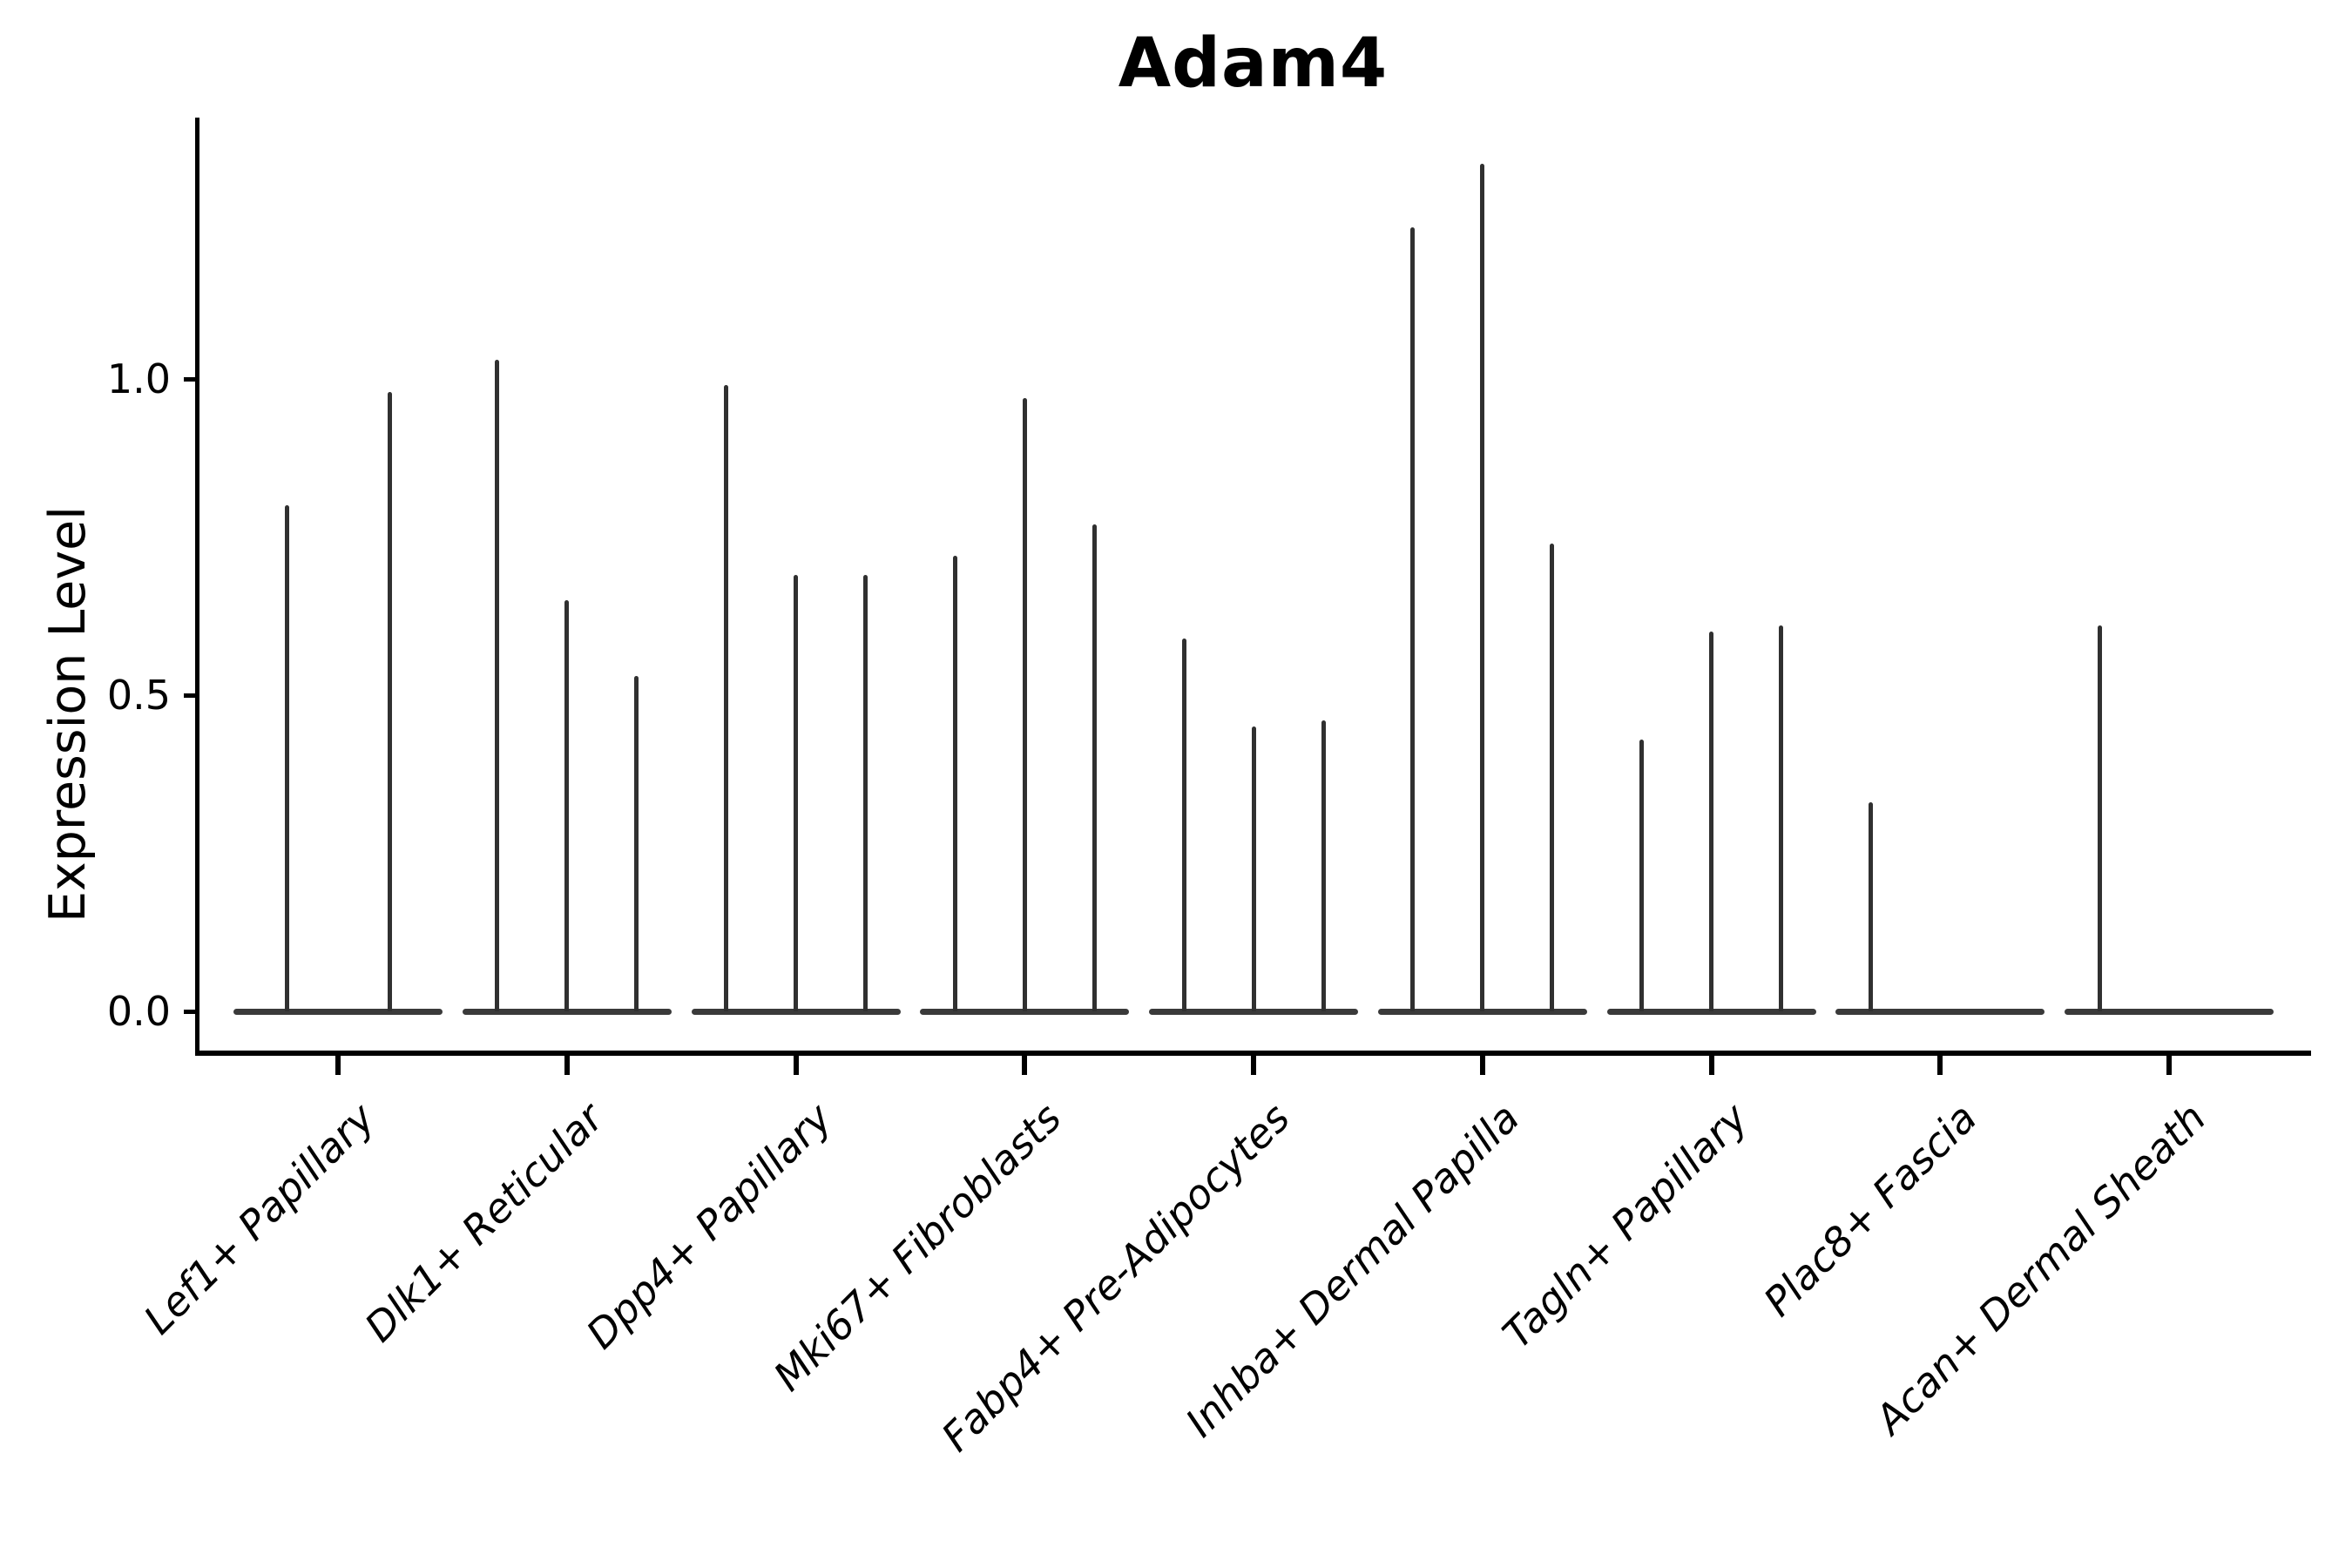  Describe the element at coordinates (1253, 1054) in the screenshot. I see `x-axis-spine` at that location.